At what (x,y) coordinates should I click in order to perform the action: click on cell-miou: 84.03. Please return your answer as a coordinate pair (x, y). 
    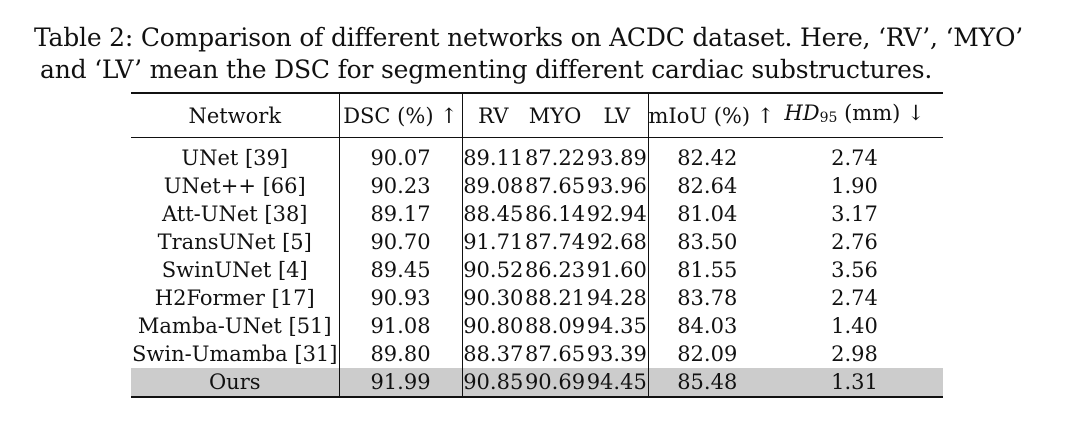
    Looking at the image, I should click on (706, 326).